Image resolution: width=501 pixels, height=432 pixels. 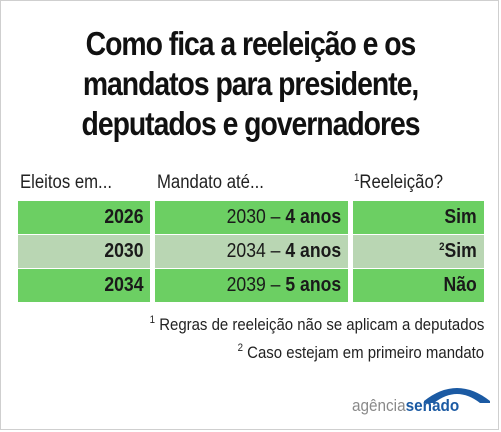 I want to click on cell-term: 2030 – 4 anos, so click(x=251, y=217).